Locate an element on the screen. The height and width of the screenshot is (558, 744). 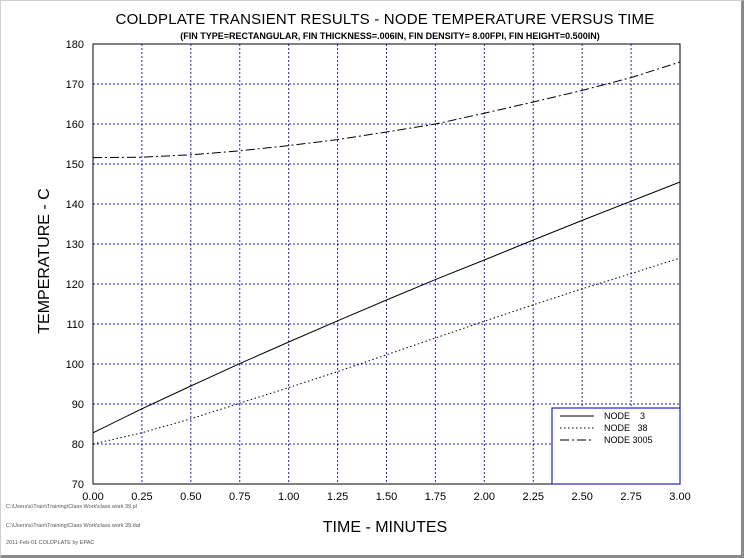
y-tick-label: 150 is located at coordinates (75, 165).